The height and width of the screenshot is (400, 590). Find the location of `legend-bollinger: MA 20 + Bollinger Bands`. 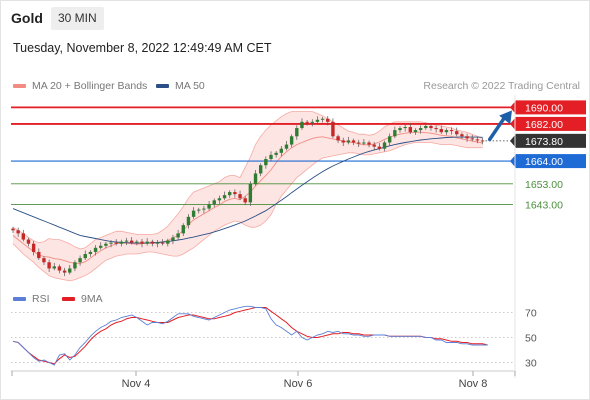

legend-bollinger: MA 20 + Bollinger Bands is located at coordinates (80, 86).